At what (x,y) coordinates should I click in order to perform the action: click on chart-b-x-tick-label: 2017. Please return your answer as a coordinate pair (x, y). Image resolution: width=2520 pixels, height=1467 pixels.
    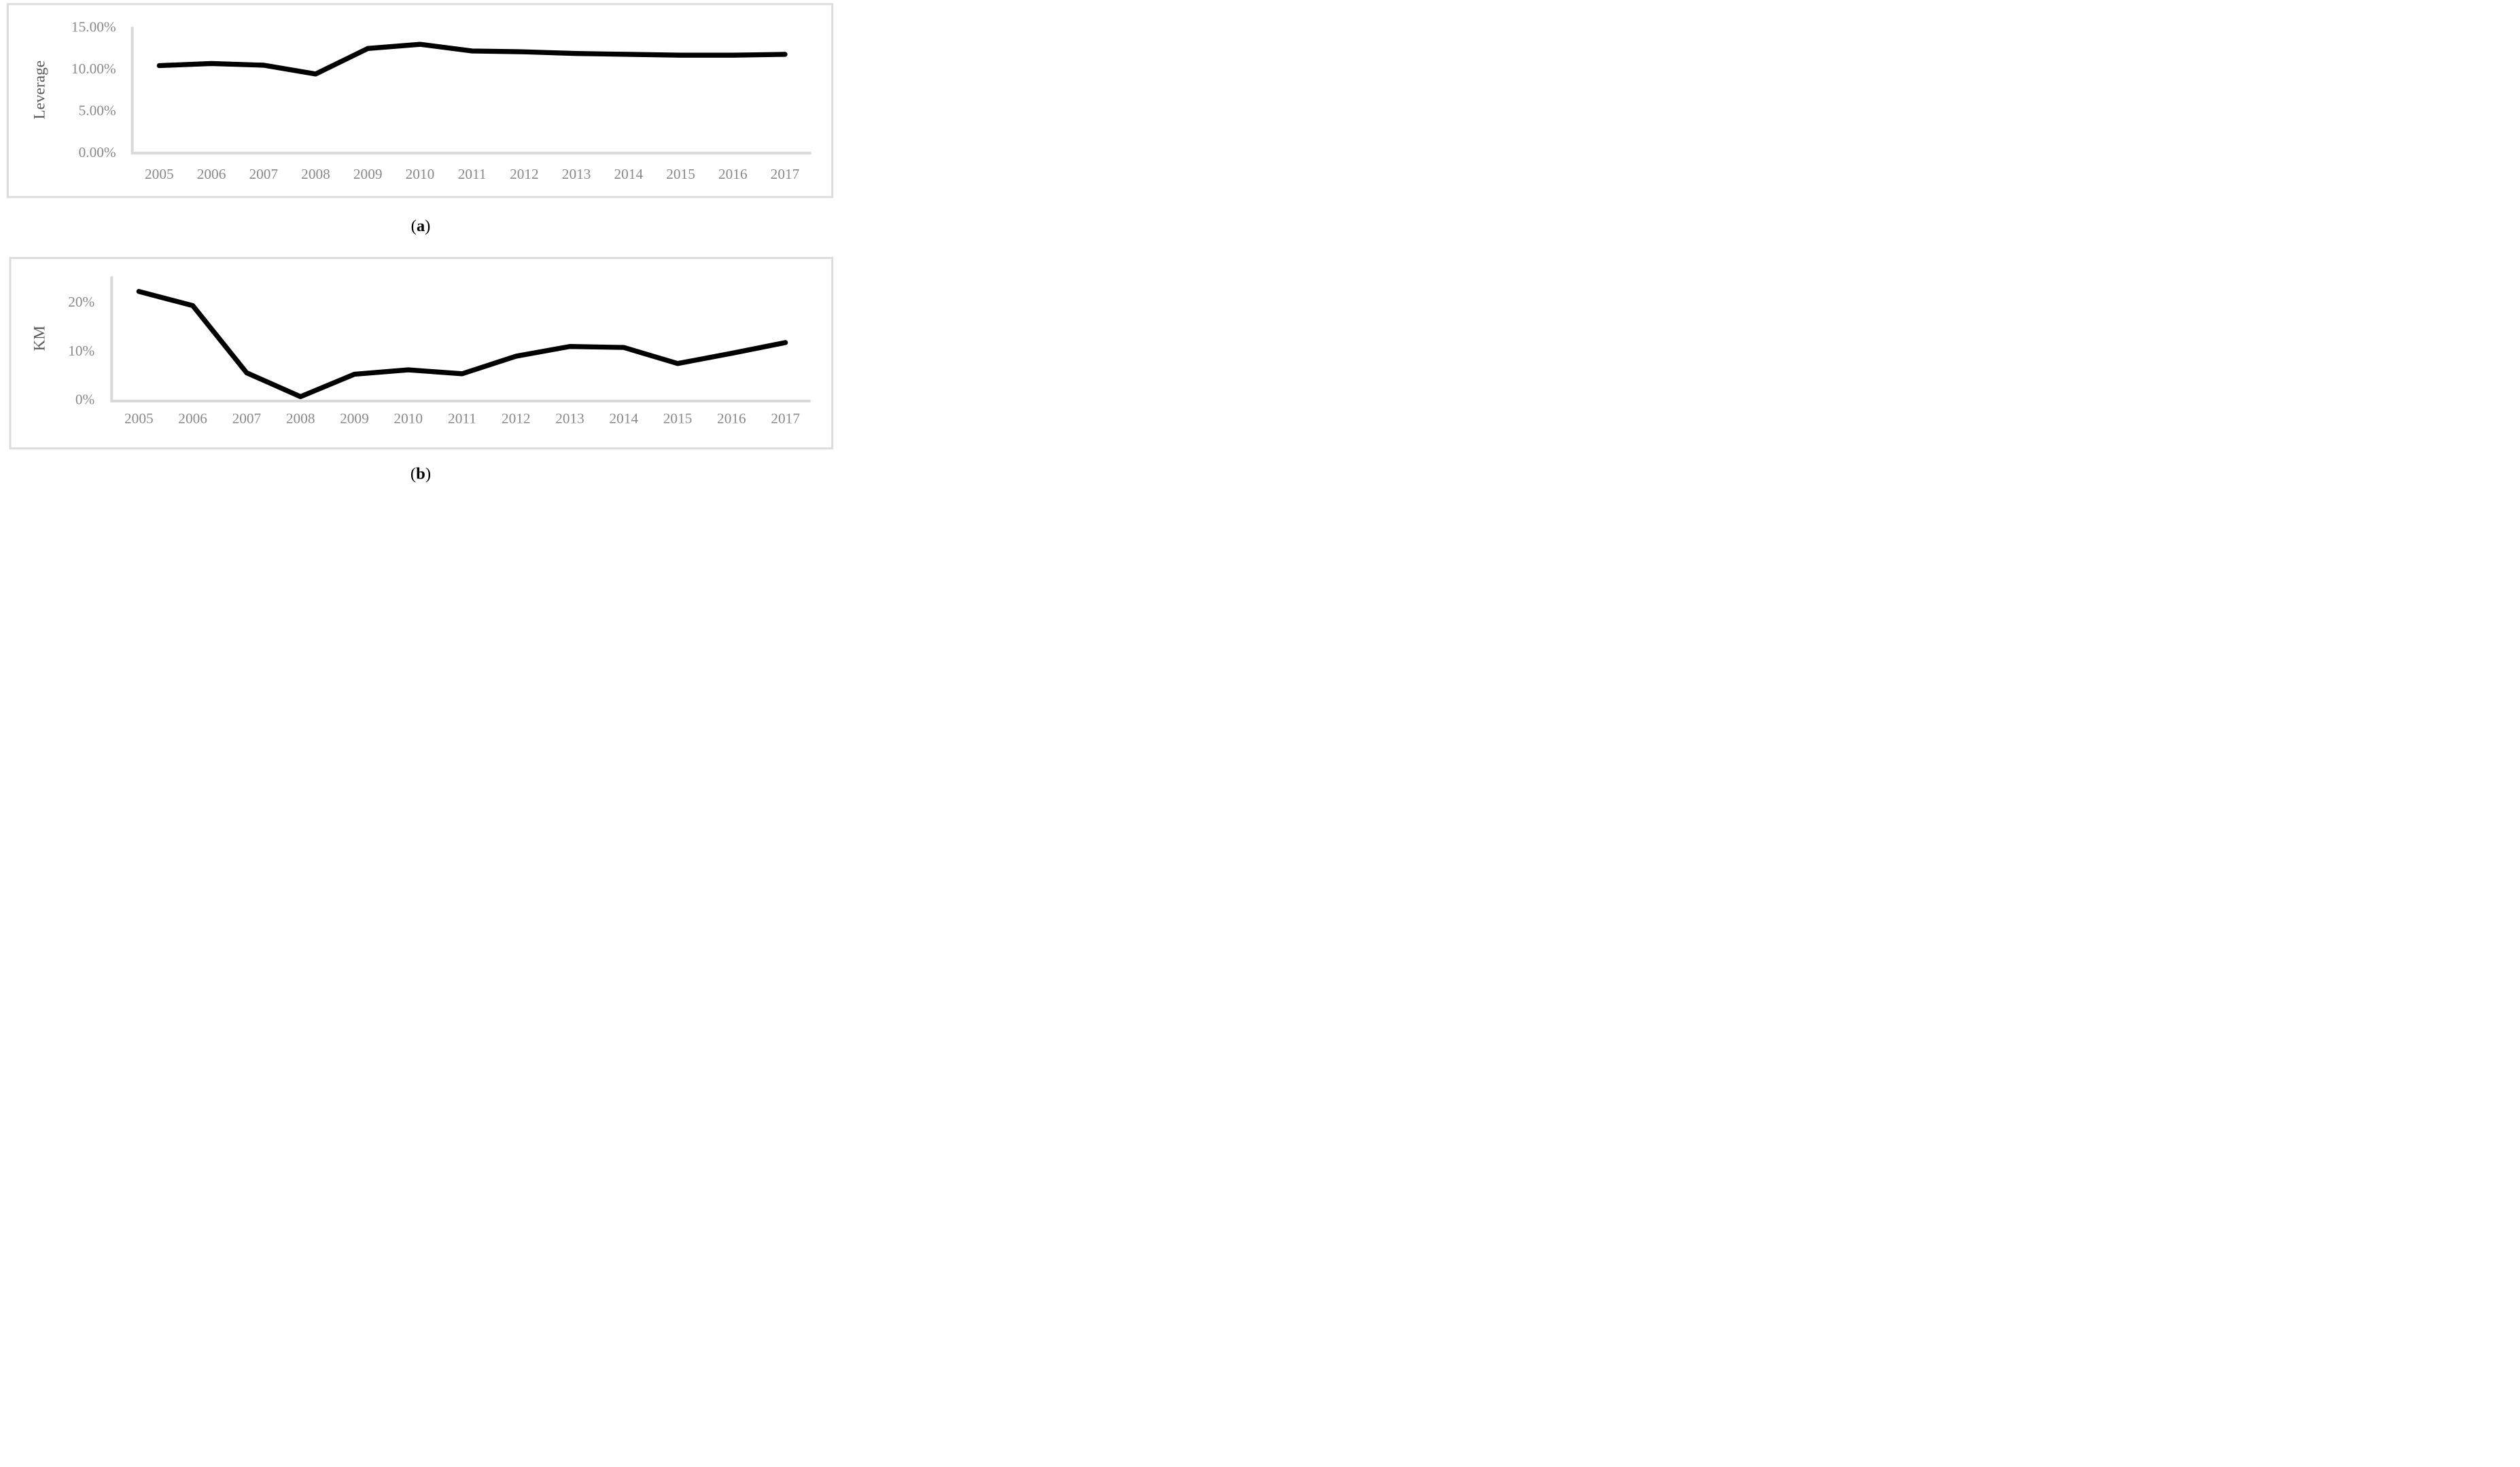
    Looking at the image, I should click on (786, 418).